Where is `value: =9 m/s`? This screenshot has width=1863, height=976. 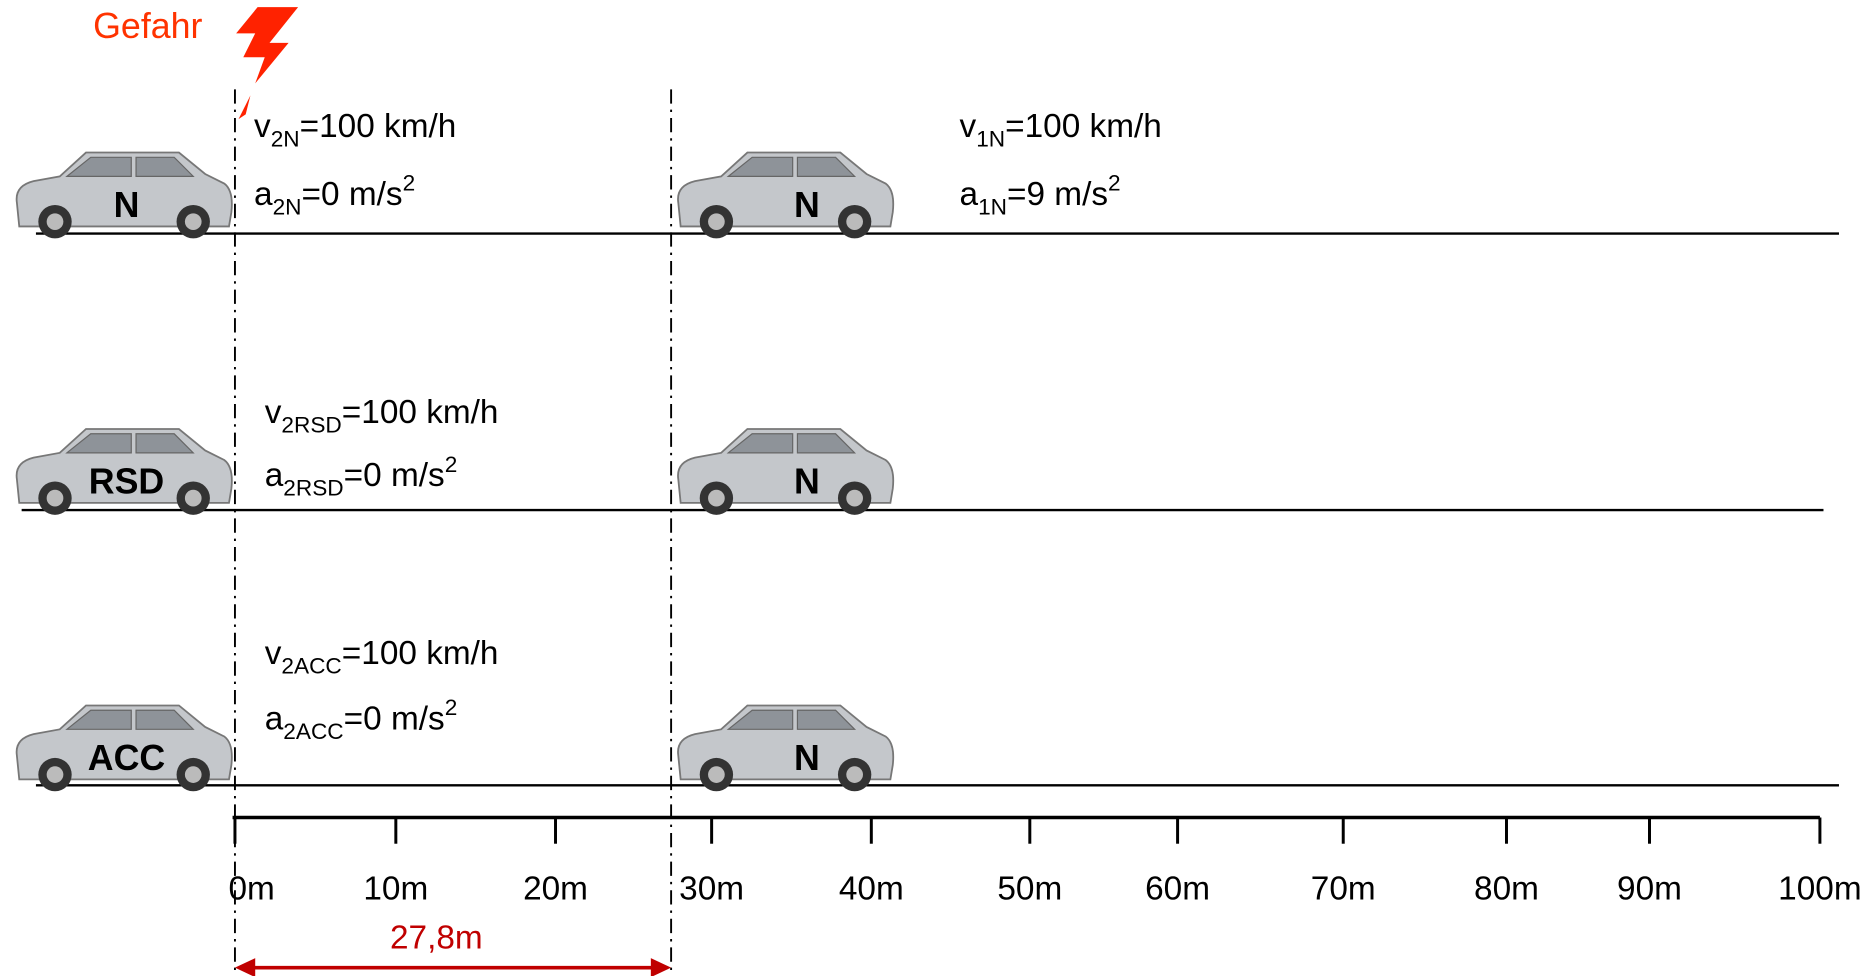
value: =9 m/s is located at coordinates (1057, 194).